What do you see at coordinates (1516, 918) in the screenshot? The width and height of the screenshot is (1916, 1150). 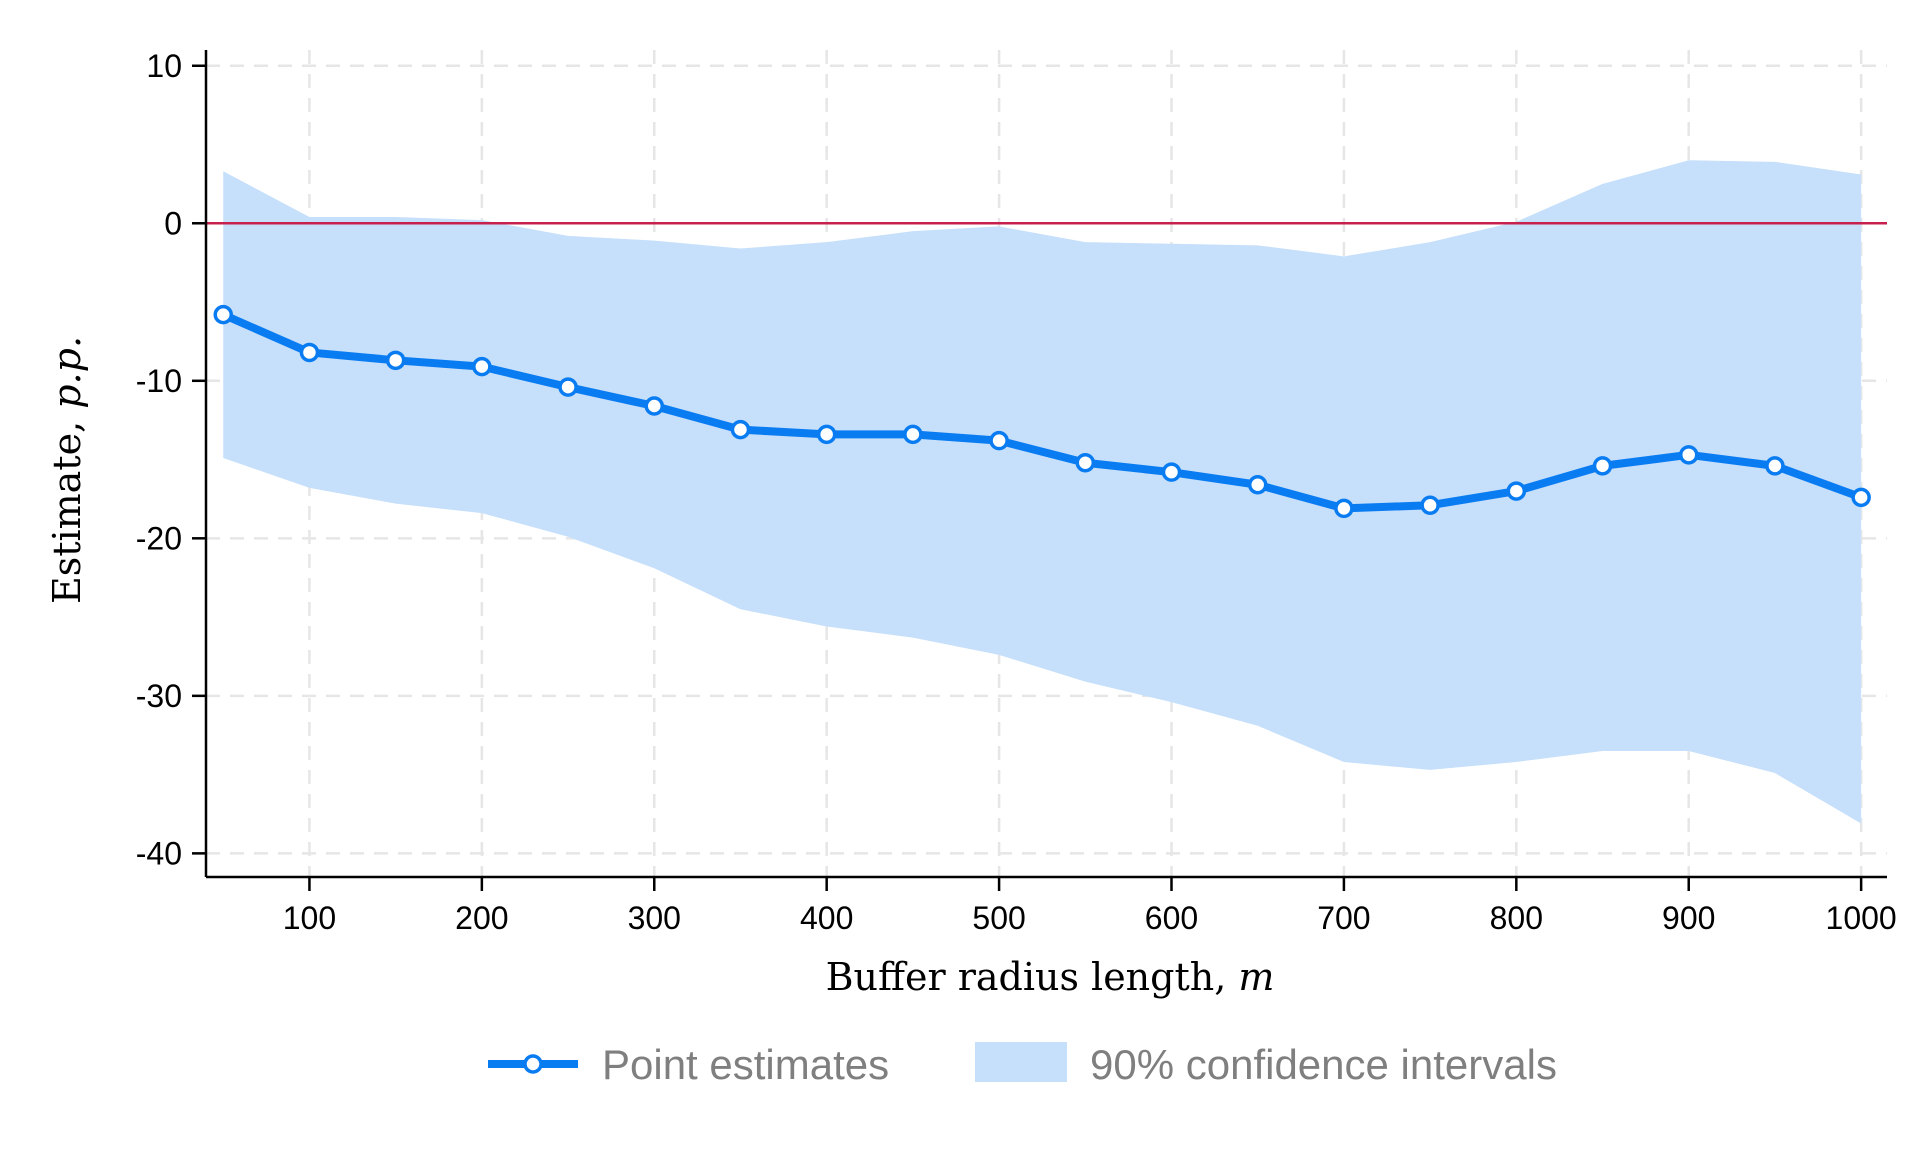 I see `x-tick-label: 800` at bounding box center [1516, 918].